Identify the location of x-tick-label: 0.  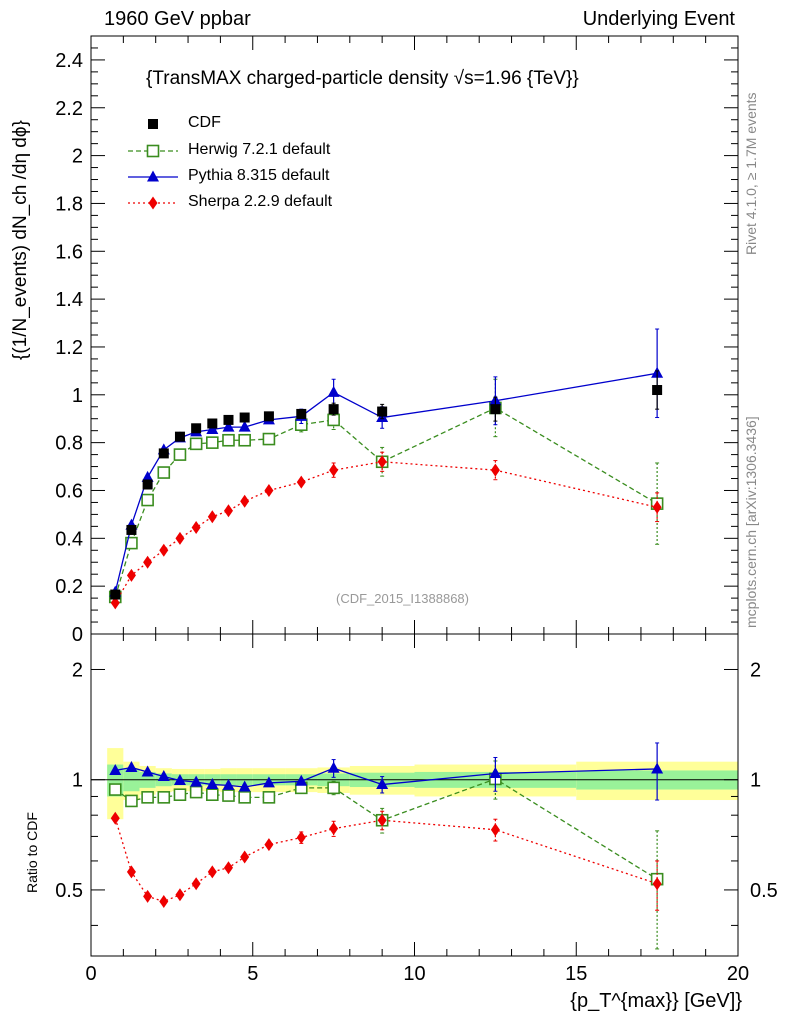
(90, 974).